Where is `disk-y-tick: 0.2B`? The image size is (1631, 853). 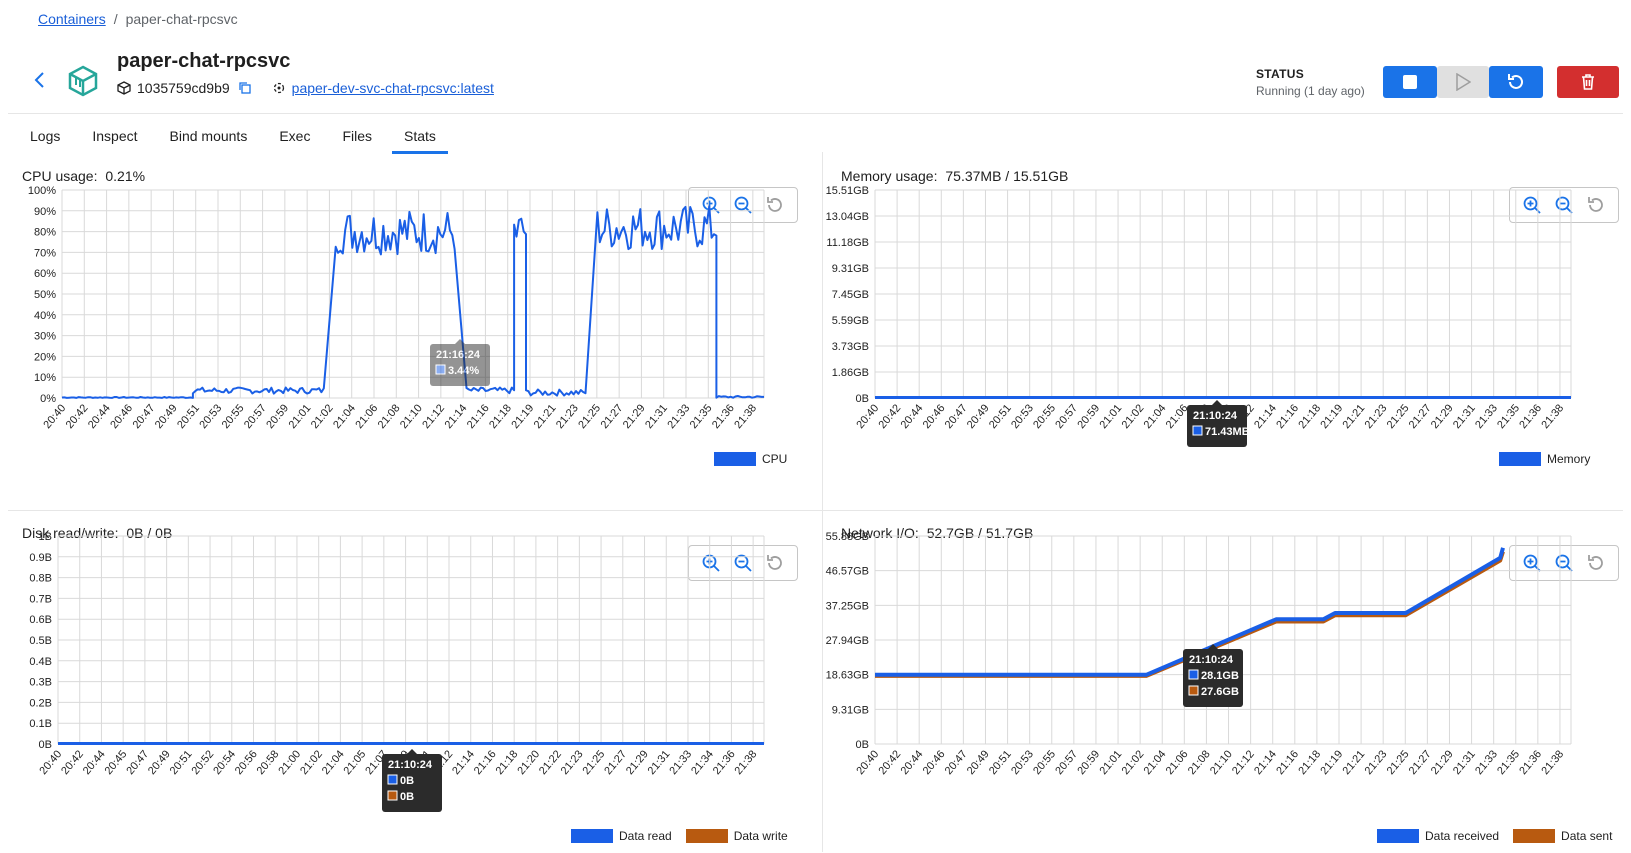
disk-y-tick: 0.2B is located at coordinates (40, 703).